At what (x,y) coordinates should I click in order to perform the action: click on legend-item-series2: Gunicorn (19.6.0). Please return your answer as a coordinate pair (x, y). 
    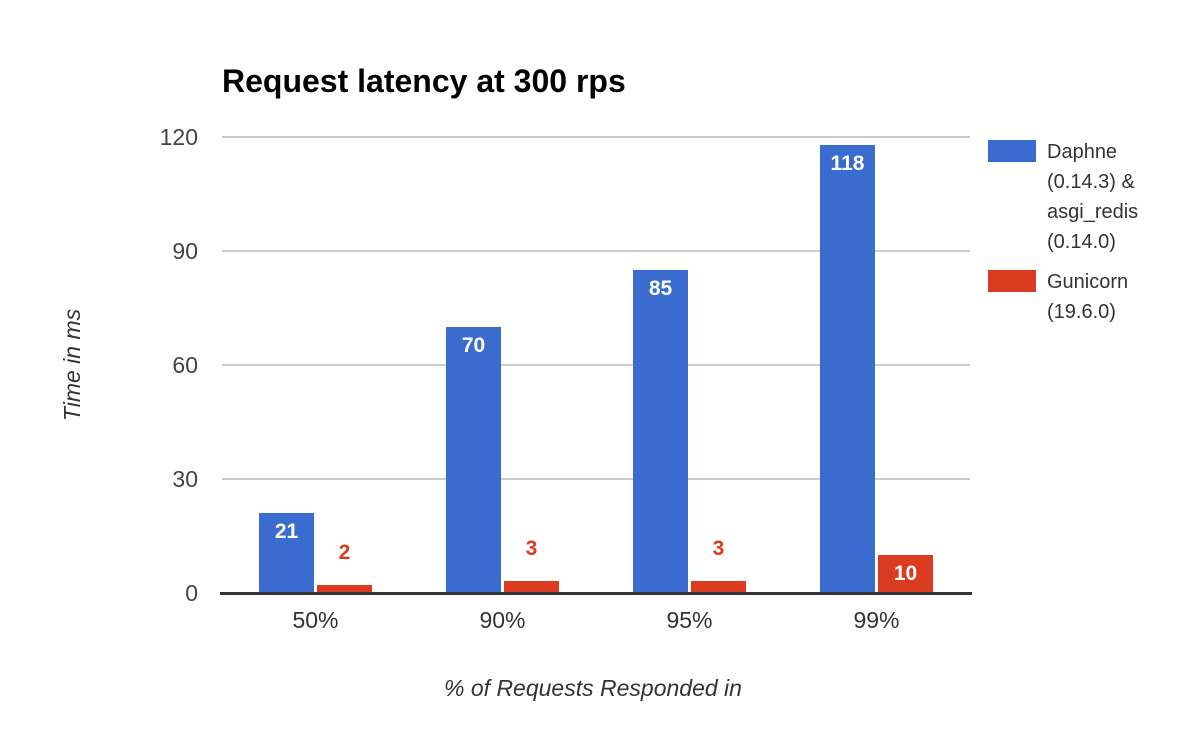
    Looking at the image, I should click on (1083, 297).